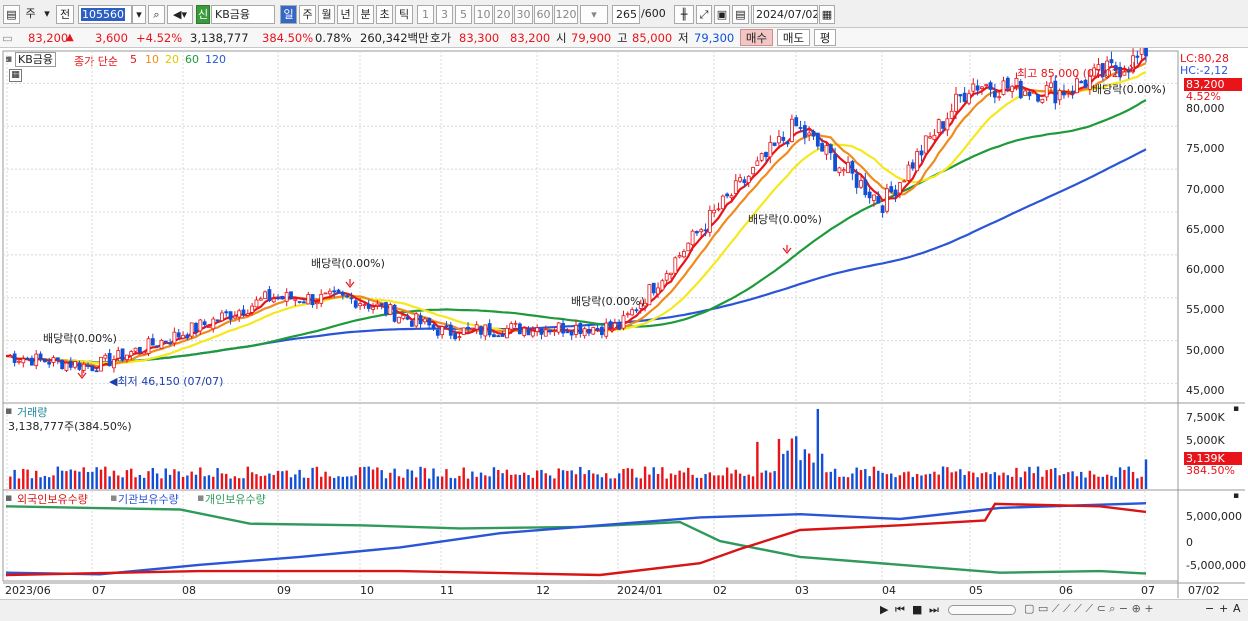  Describe the element at coordinates (793, 37) in the screenshot. I see `sell-button: 매도` at that location.